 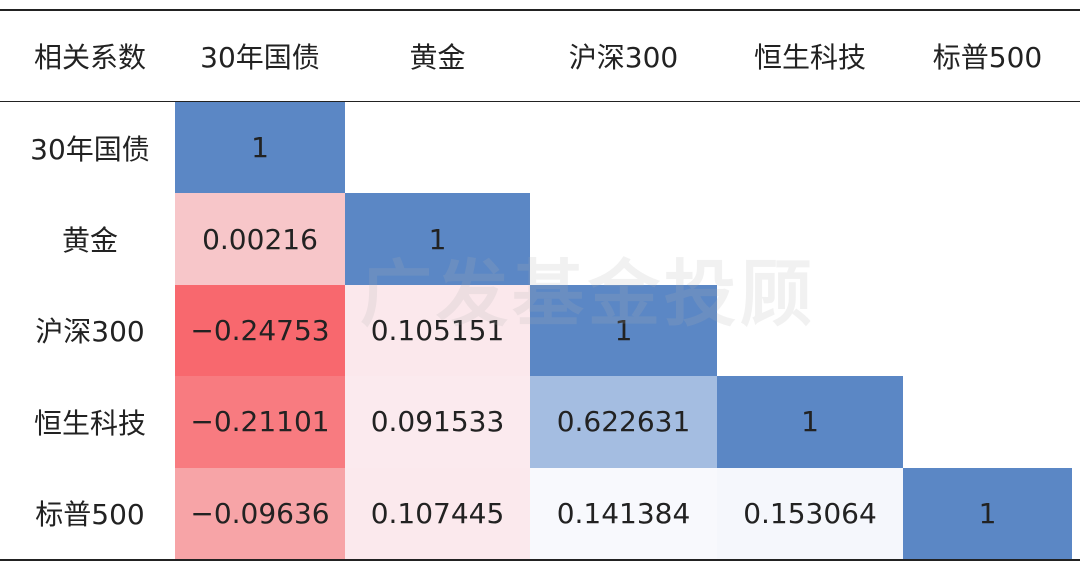 I want to click on matrix-cell: −0.09636, so click(x=260, y=513).